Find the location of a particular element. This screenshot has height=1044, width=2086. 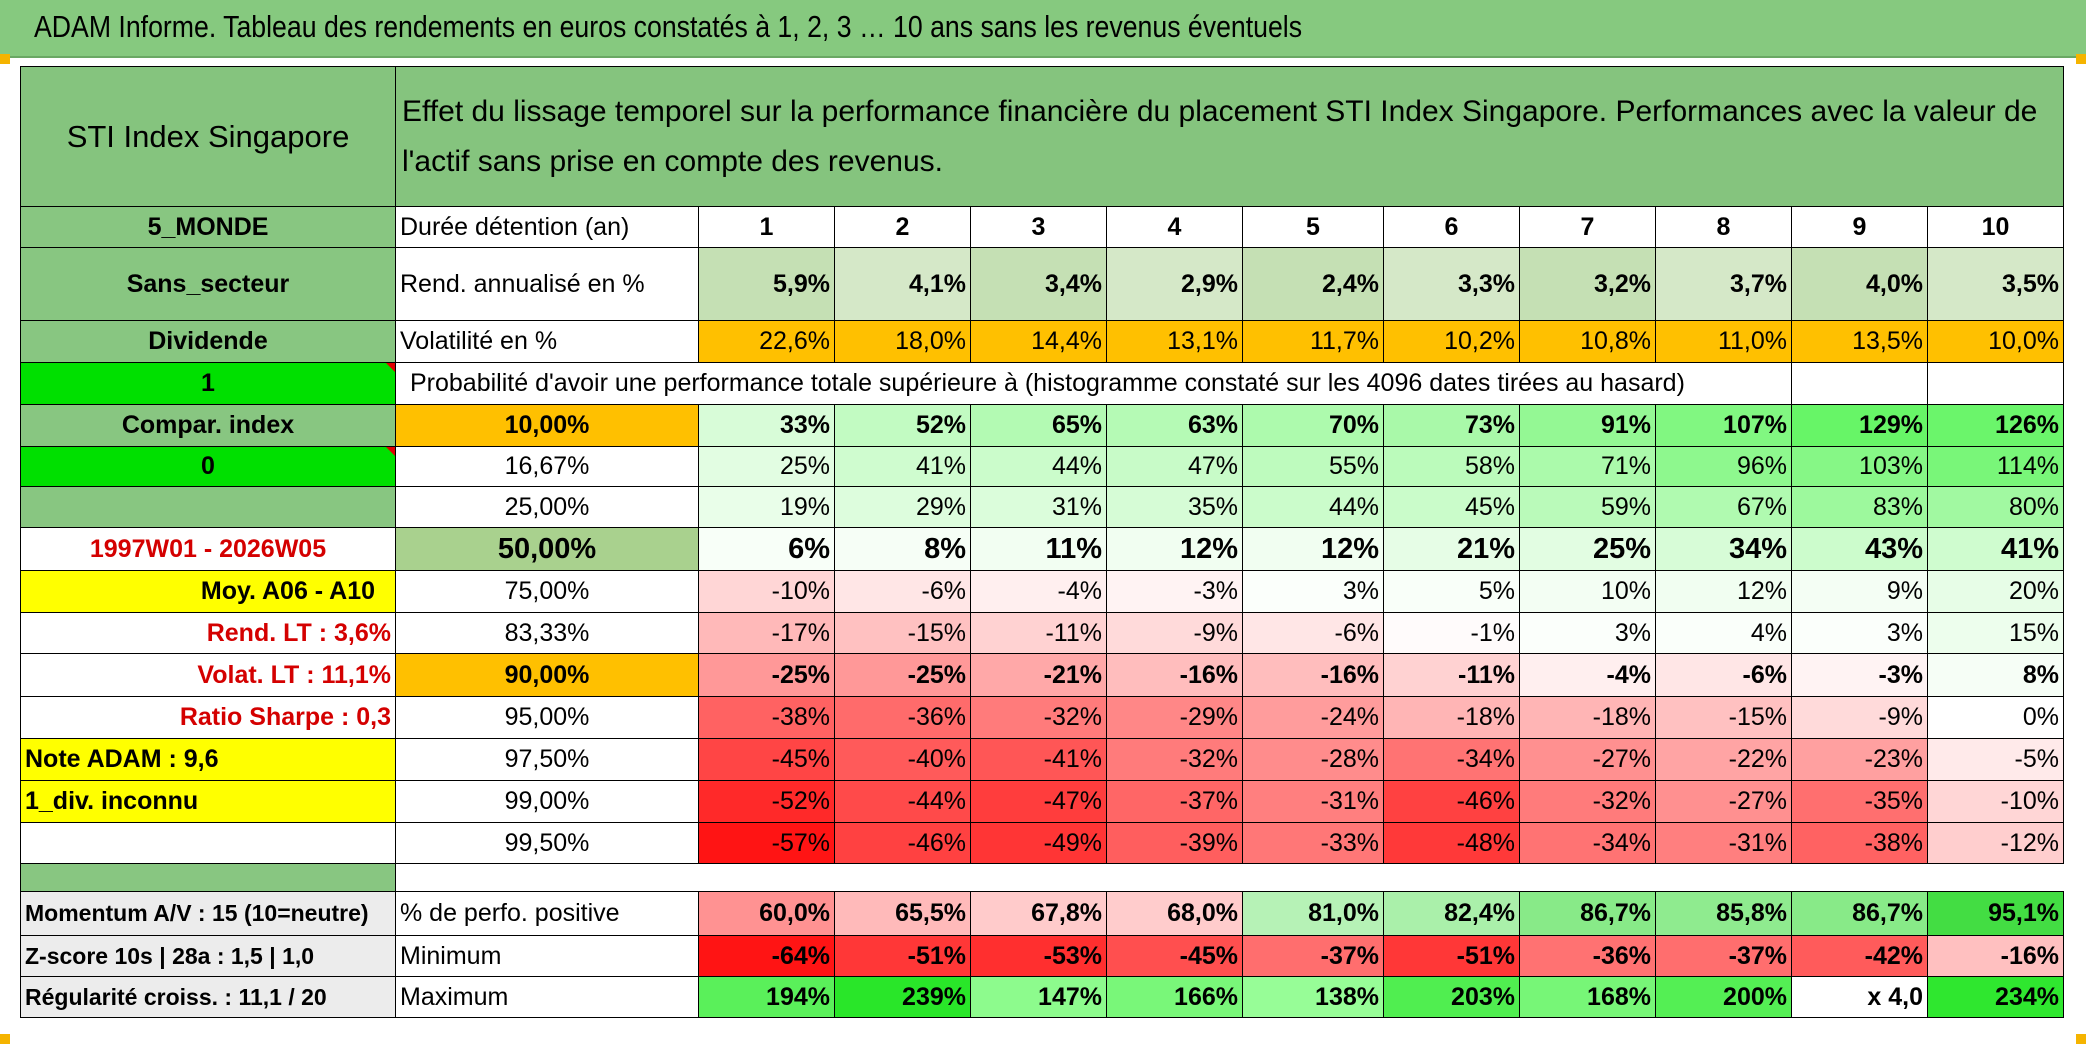

quantile-value: 5% is located at coordinates (1451, 591).